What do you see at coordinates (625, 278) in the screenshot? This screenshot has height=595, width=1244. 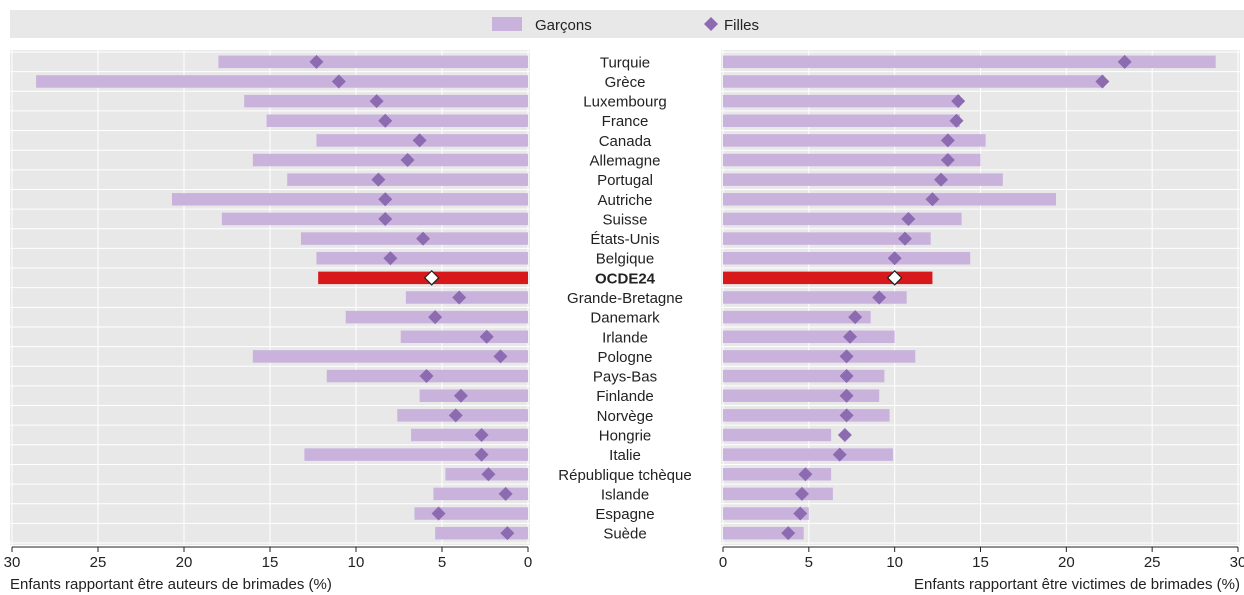 I see `country-label: OCDE24` at bounding box center [625, 278].